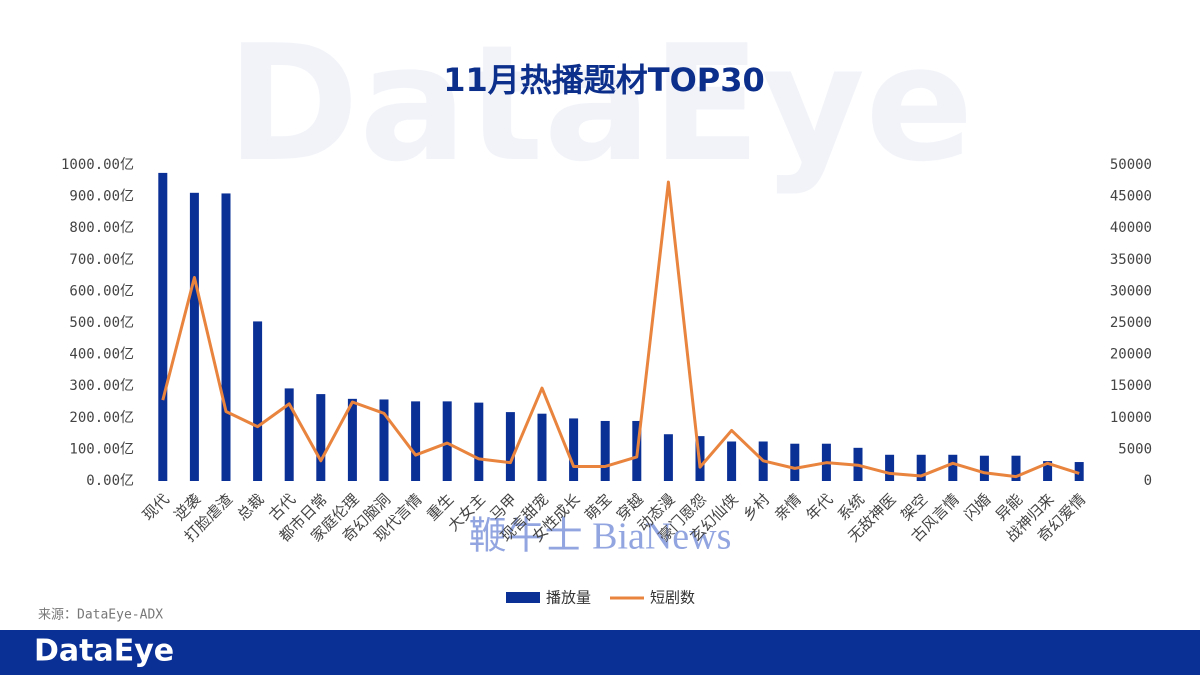 The width and height of the screenshot is (1200, 675). What do you see at coordinates (604, 80) in the screenshot?
I see `chart-title: 11月热播题材TOP30` at bounding box center [604, 80].